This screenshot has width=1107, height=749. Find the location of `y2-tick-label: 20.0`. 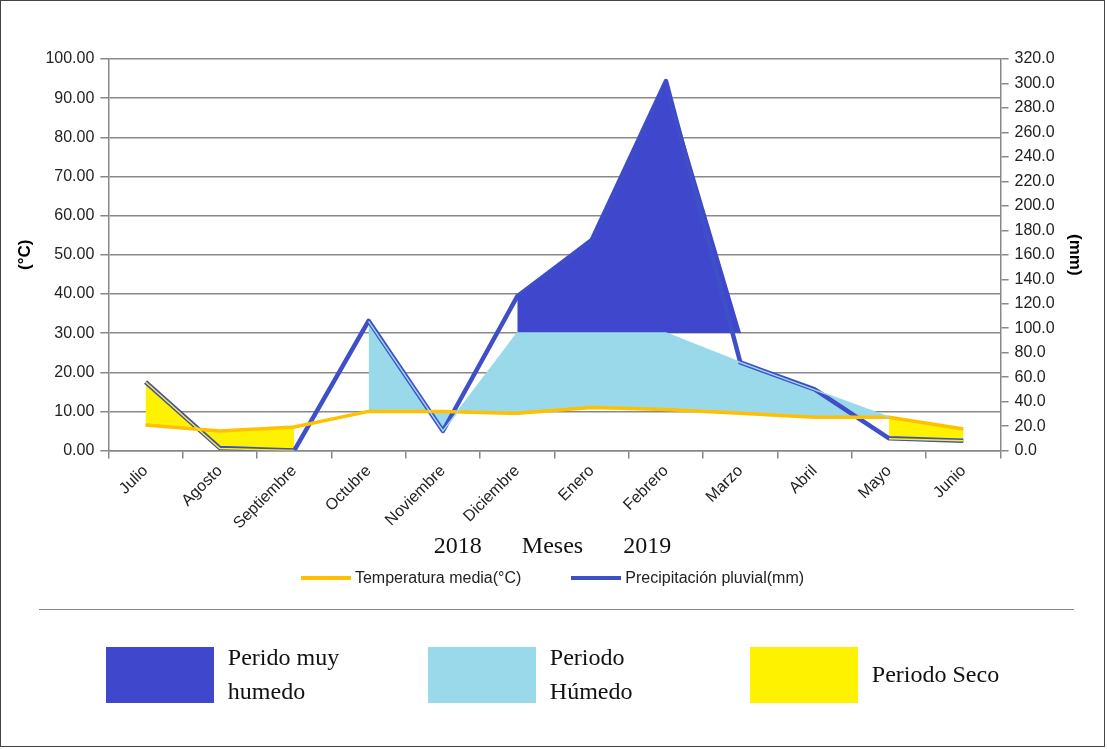

y2-tick-label: 20.0 is located at coordinates (1030, 425).